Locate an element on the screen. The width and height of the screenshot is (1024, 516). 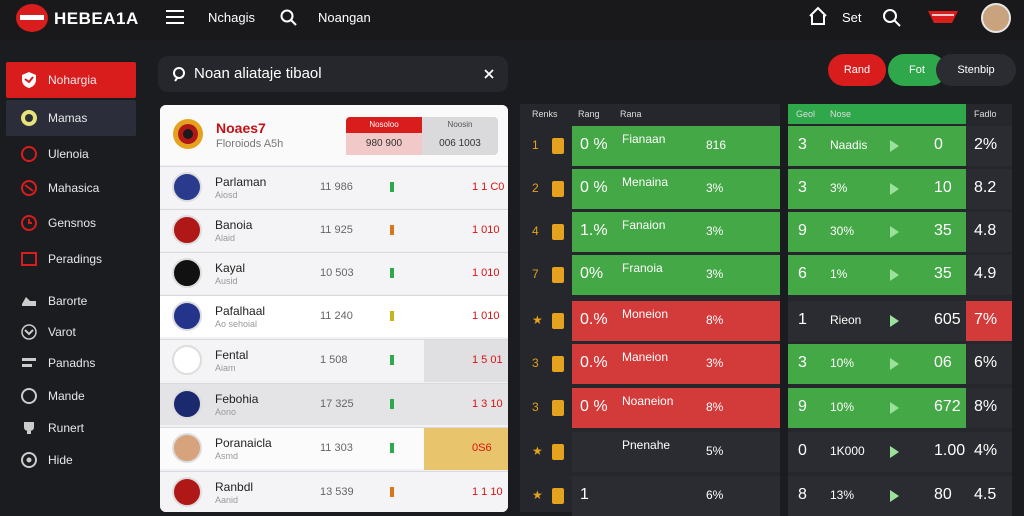
settings-link: Set is located at coordinates (852, 17).